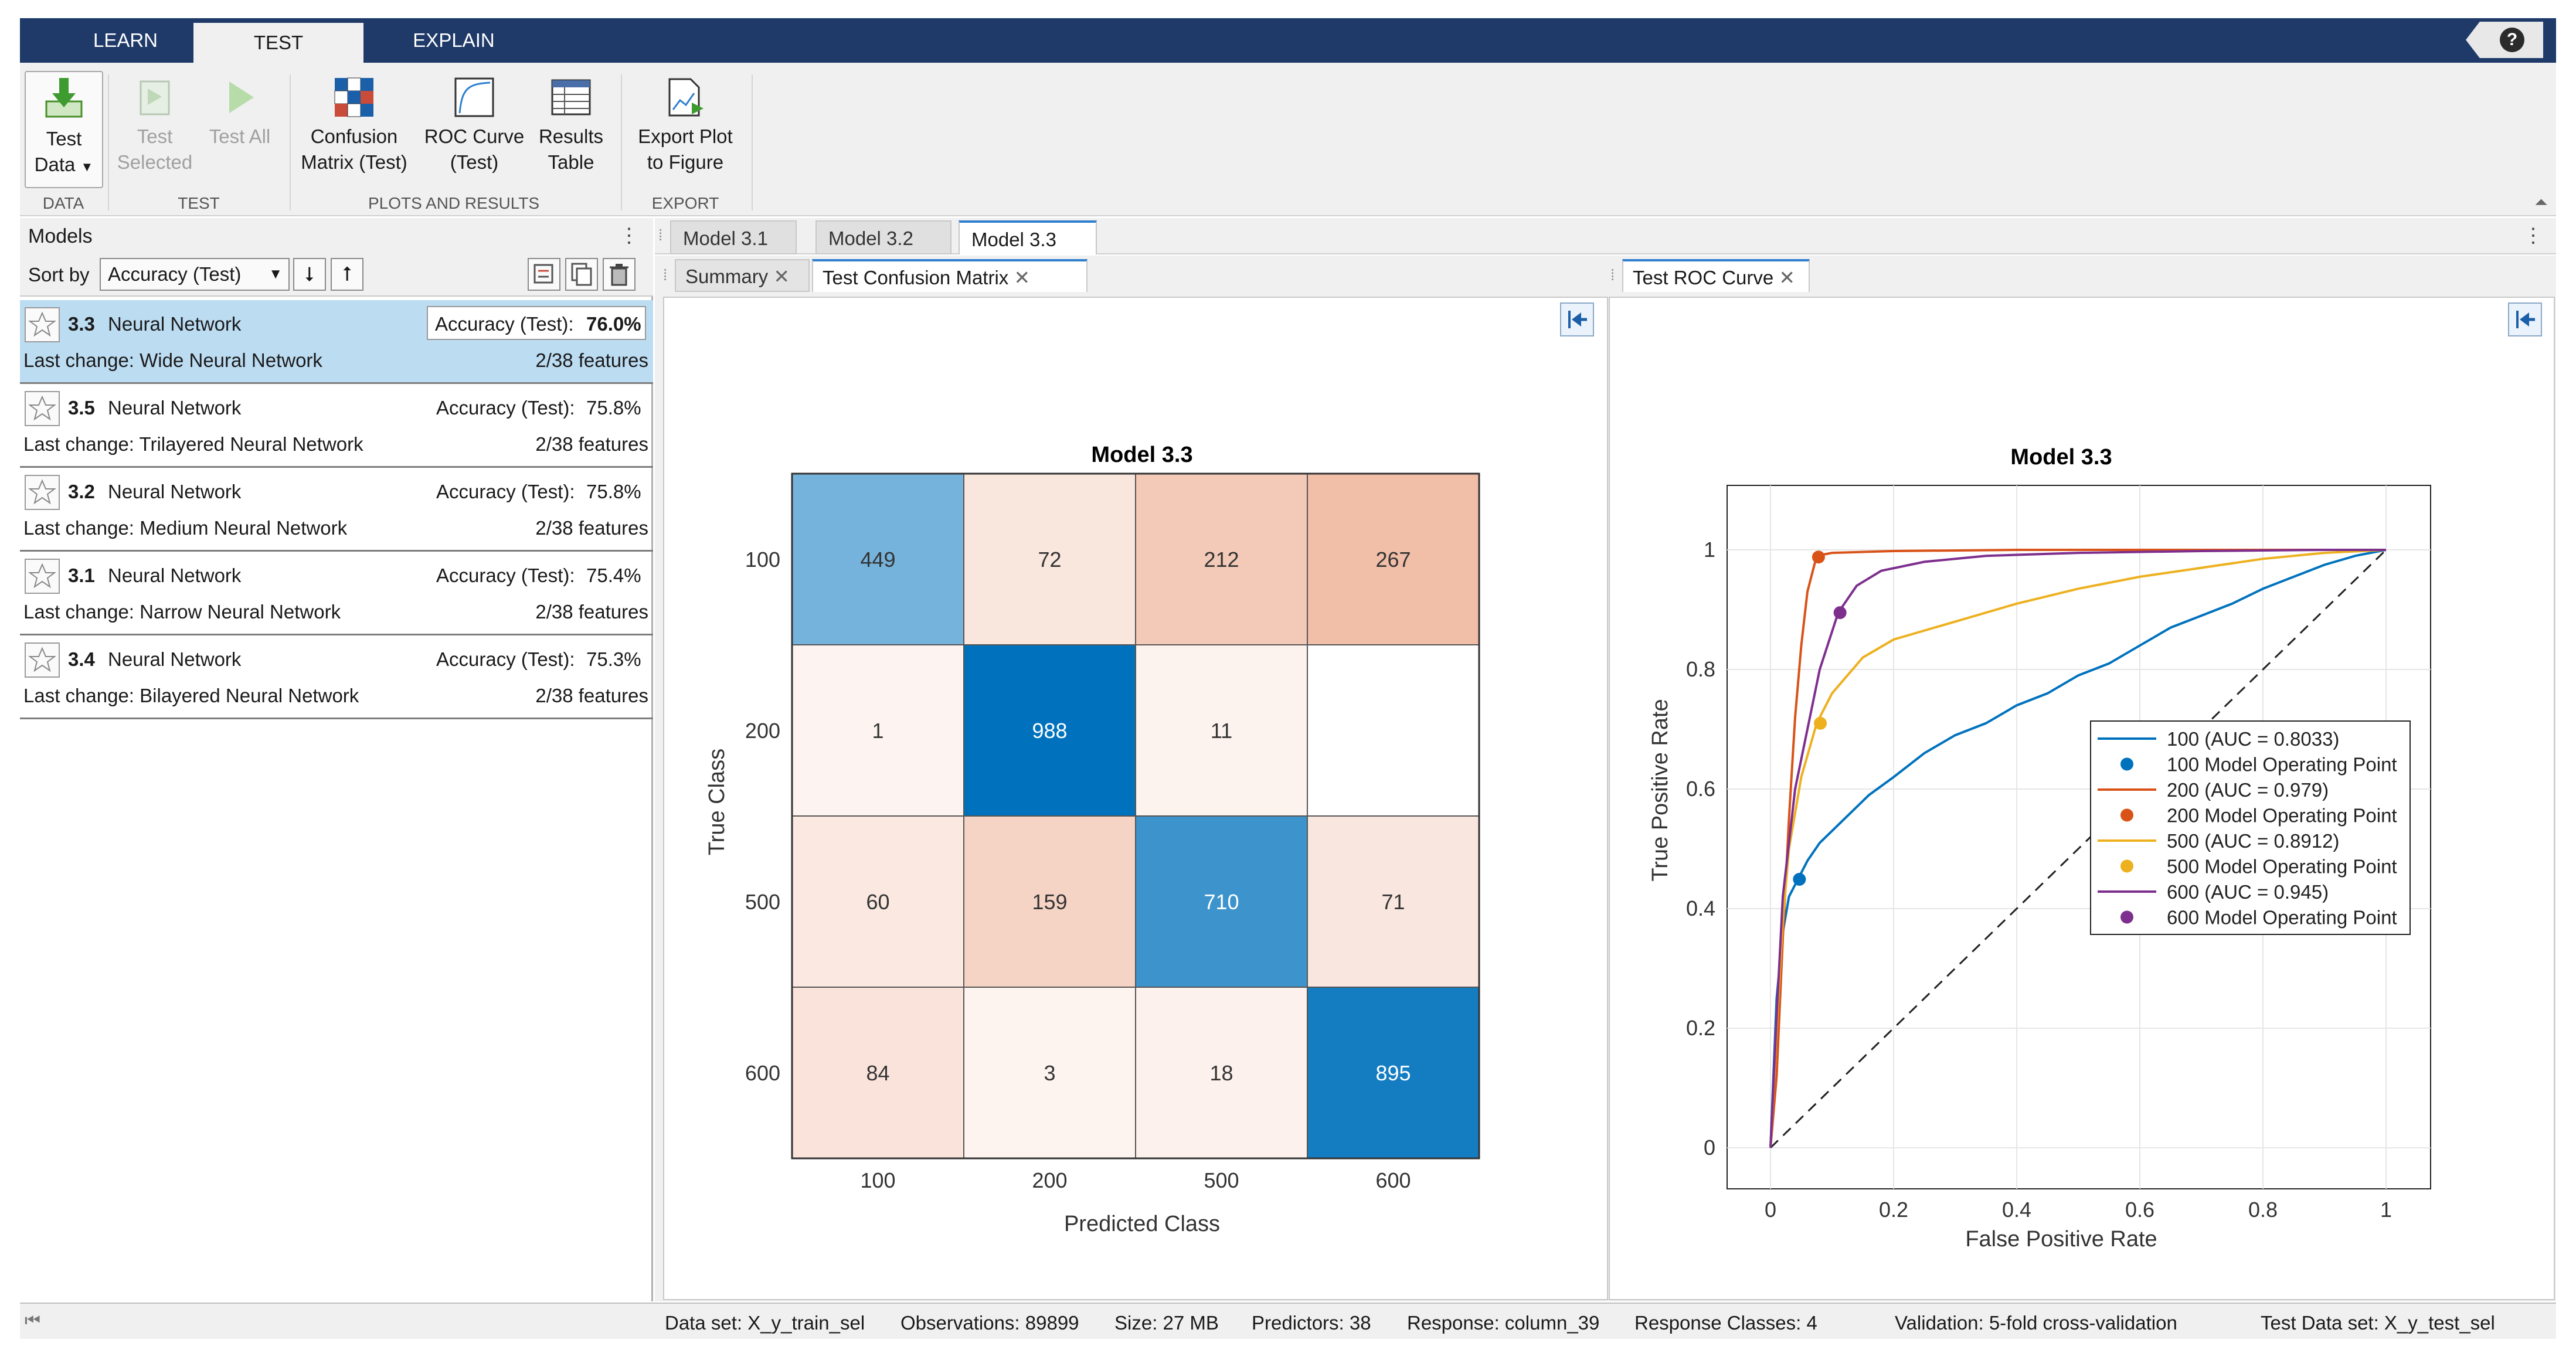 This screenshot has width=2576, height=1360. I want to click on tab-test-roc-curve: Test ROC Curve ✕, so click(1716, 275).